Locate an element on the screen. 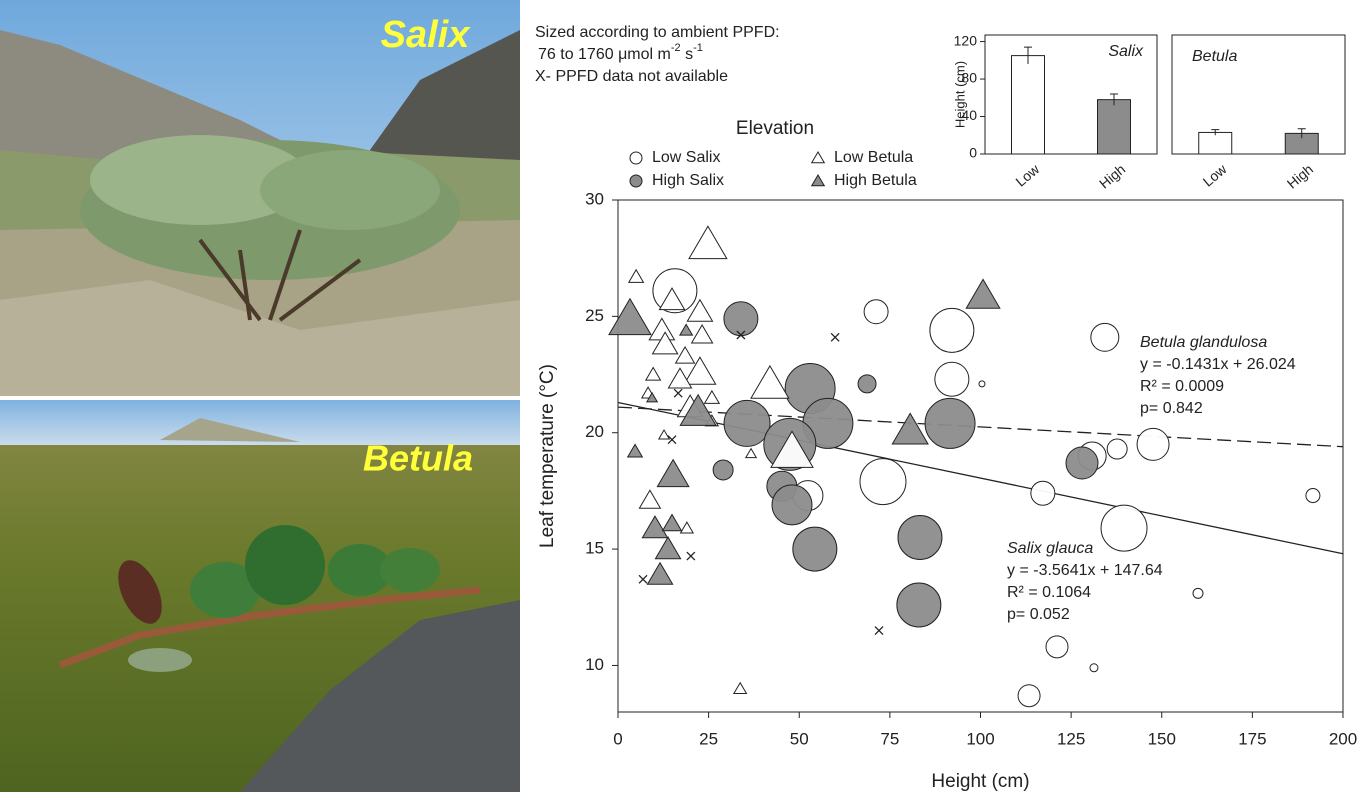 The image size is (1370, 801). note-text: μmol m is located at coordinates (642, 54).